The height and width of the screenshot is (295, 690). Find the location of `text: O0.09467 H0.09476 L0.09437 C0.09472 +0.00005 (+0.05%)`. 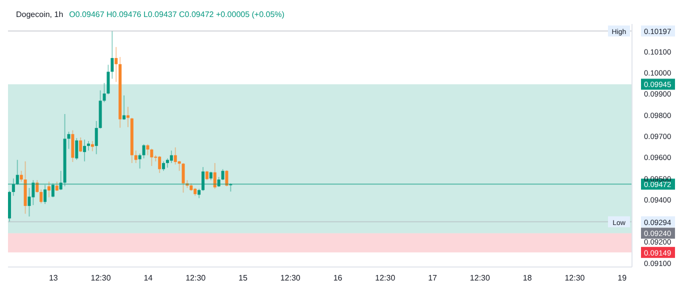

text: O0.09467 H0.09476 L0.09437 C0.09472 +0.00005 (+0.05%) is located at coordinates (176, 14).